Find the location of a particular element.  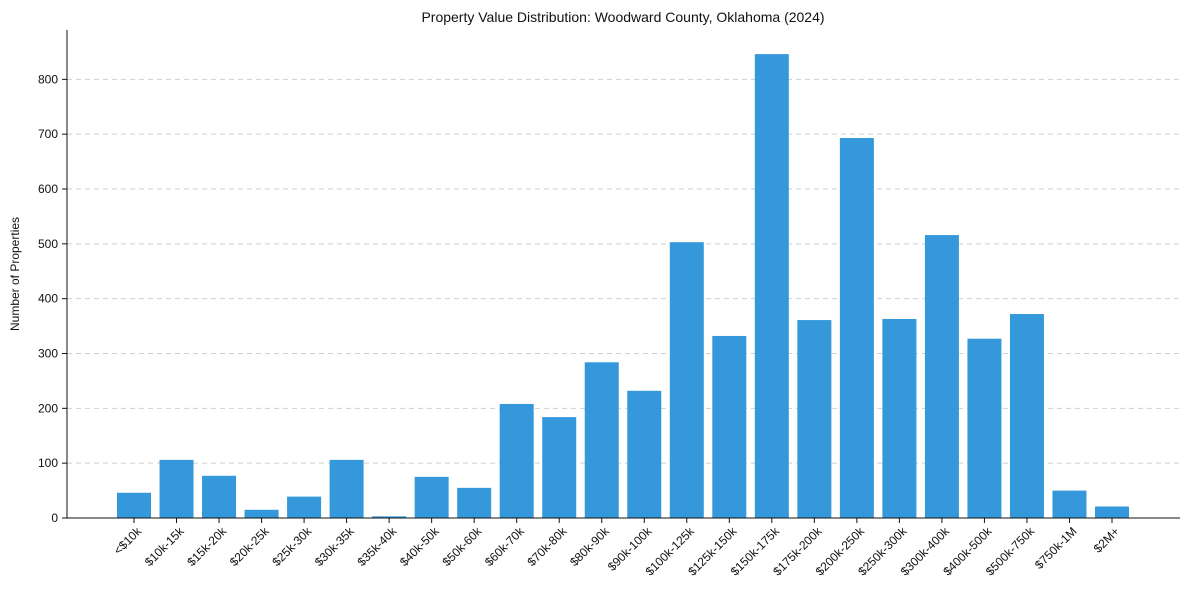

y-tick-label: 100 is located at coordinates (48, 463).